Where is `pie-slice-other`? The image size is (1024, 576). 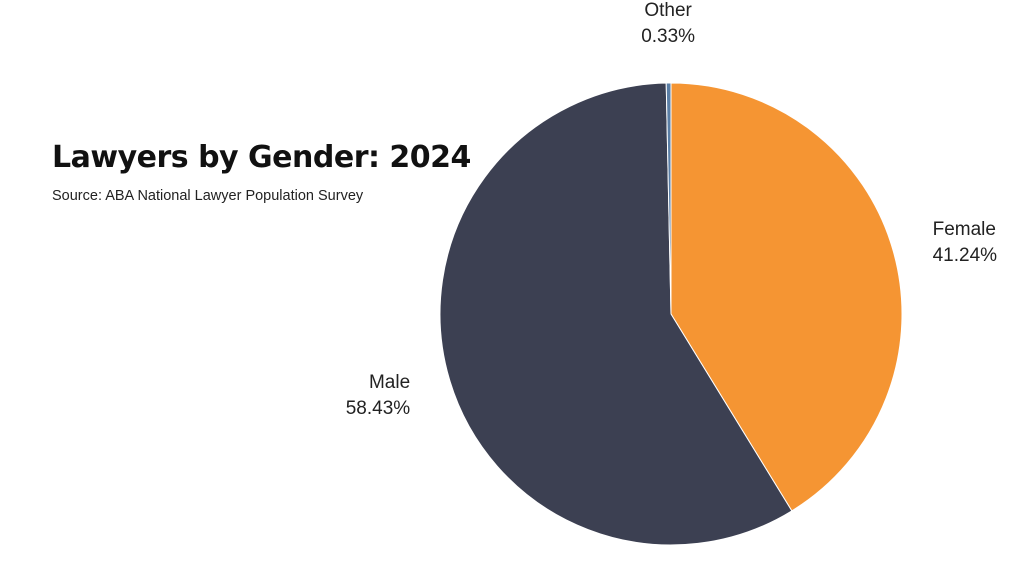 pie-slice-other is located at coordinates (668, 198).